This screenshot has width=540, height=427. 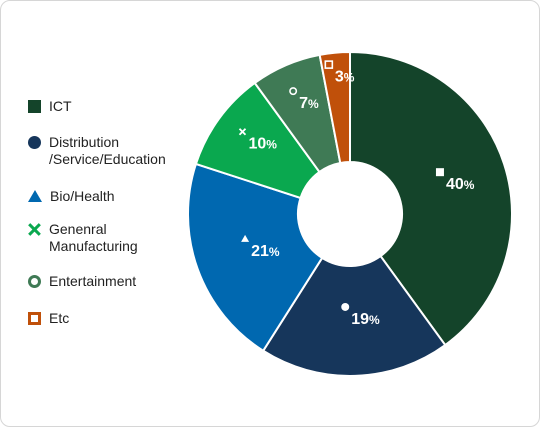 What do you see at coordinates (262, 144) in the screenshot?
I see `data-label-genenral-manufacturing: 10%` at bounding box center [262, 144].